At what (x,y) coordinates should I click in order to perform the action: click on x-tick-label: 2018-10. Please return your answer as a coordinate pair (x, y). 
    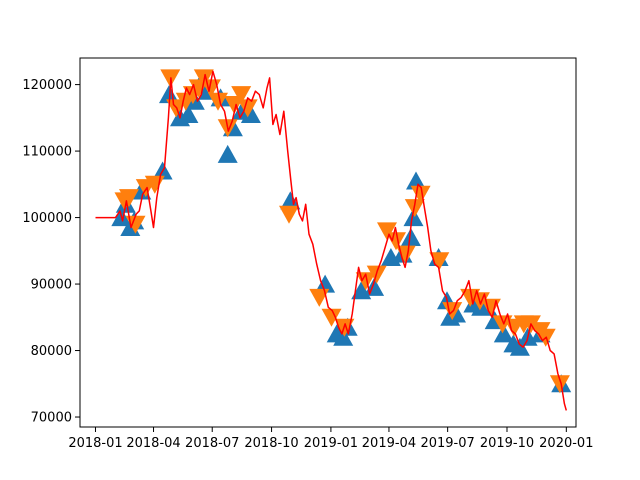
    Looking at the image, I should click on (271, 443).